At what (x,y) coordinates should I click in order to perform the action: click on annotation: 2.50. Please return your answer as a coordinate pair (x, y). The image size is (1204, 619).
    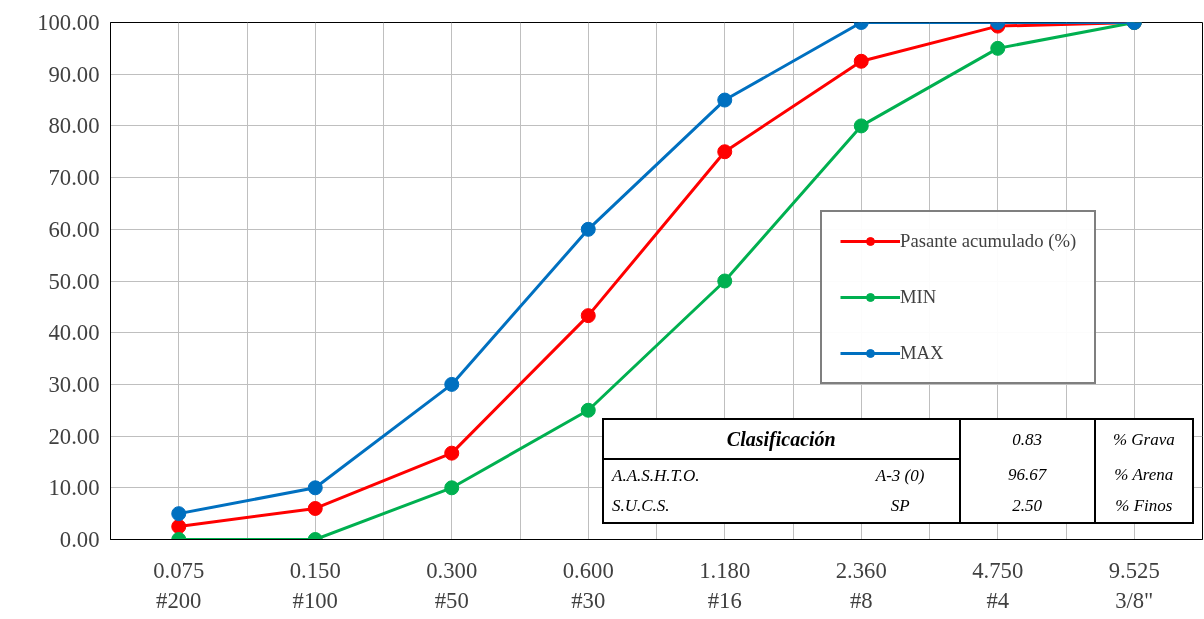
    Looking at the image, I should click on (1027, 507).